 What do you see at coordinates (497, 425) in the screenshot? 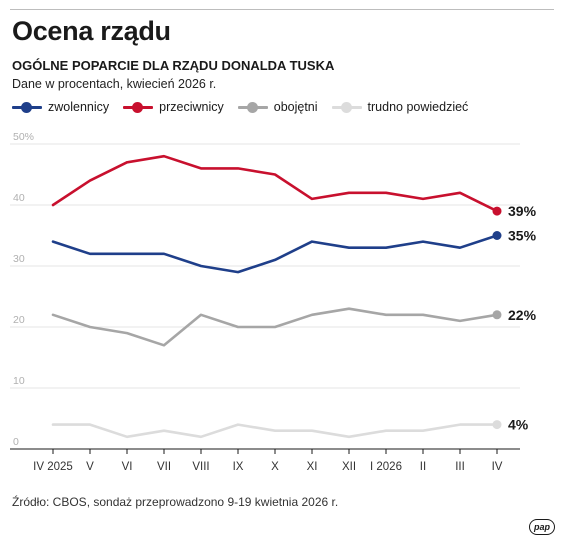
I see `end-marker-trudno-powiedziec` at bounding box center [497, 425].